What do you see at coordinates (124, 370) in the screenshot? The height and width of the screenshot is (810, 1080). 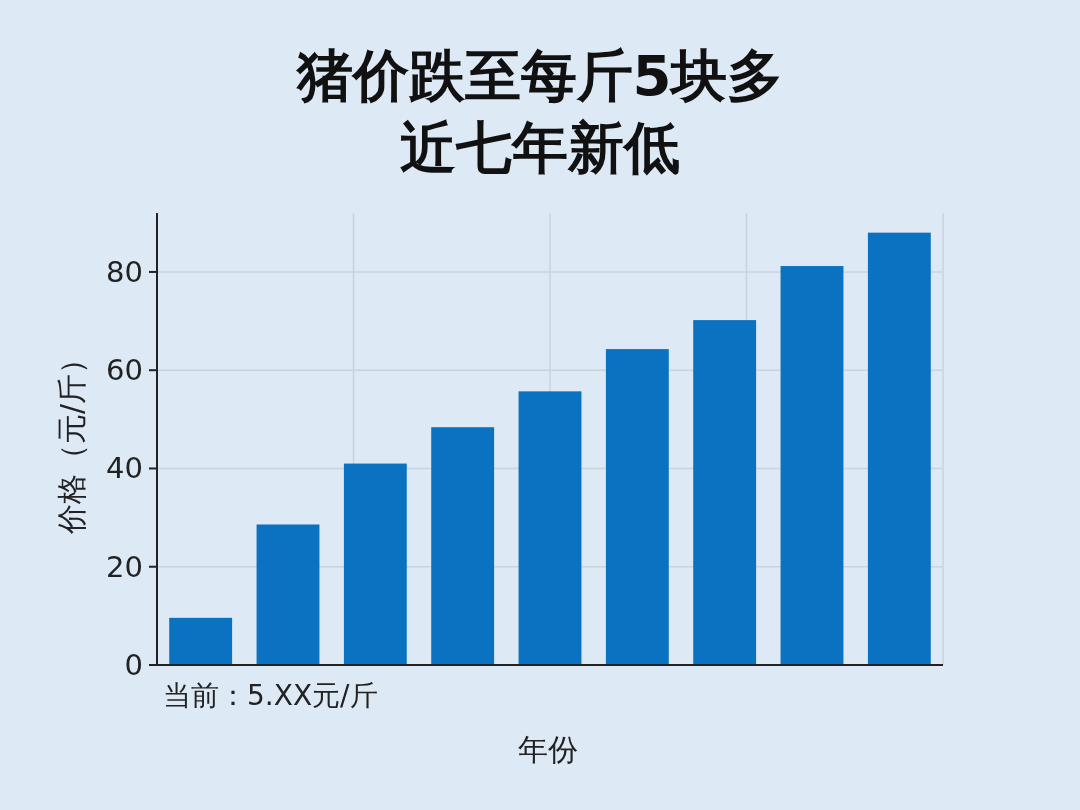 I see `y-tick-label: 60` at bounding box center [124, 370].